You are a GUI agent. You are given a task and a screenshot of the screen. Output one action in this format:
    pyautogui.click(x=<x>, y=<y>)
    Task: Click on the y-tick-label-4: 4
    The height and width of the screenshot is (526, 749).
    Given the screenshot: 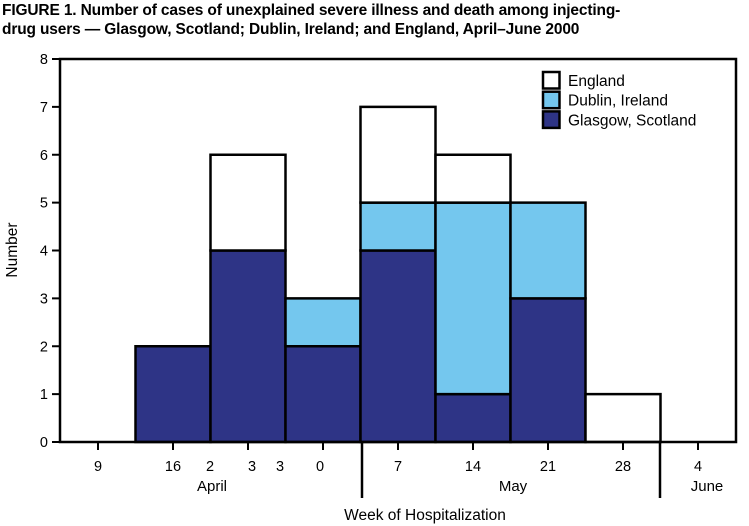 What is the action you would take?
    pyautogui.click(x=44, y=252)
    